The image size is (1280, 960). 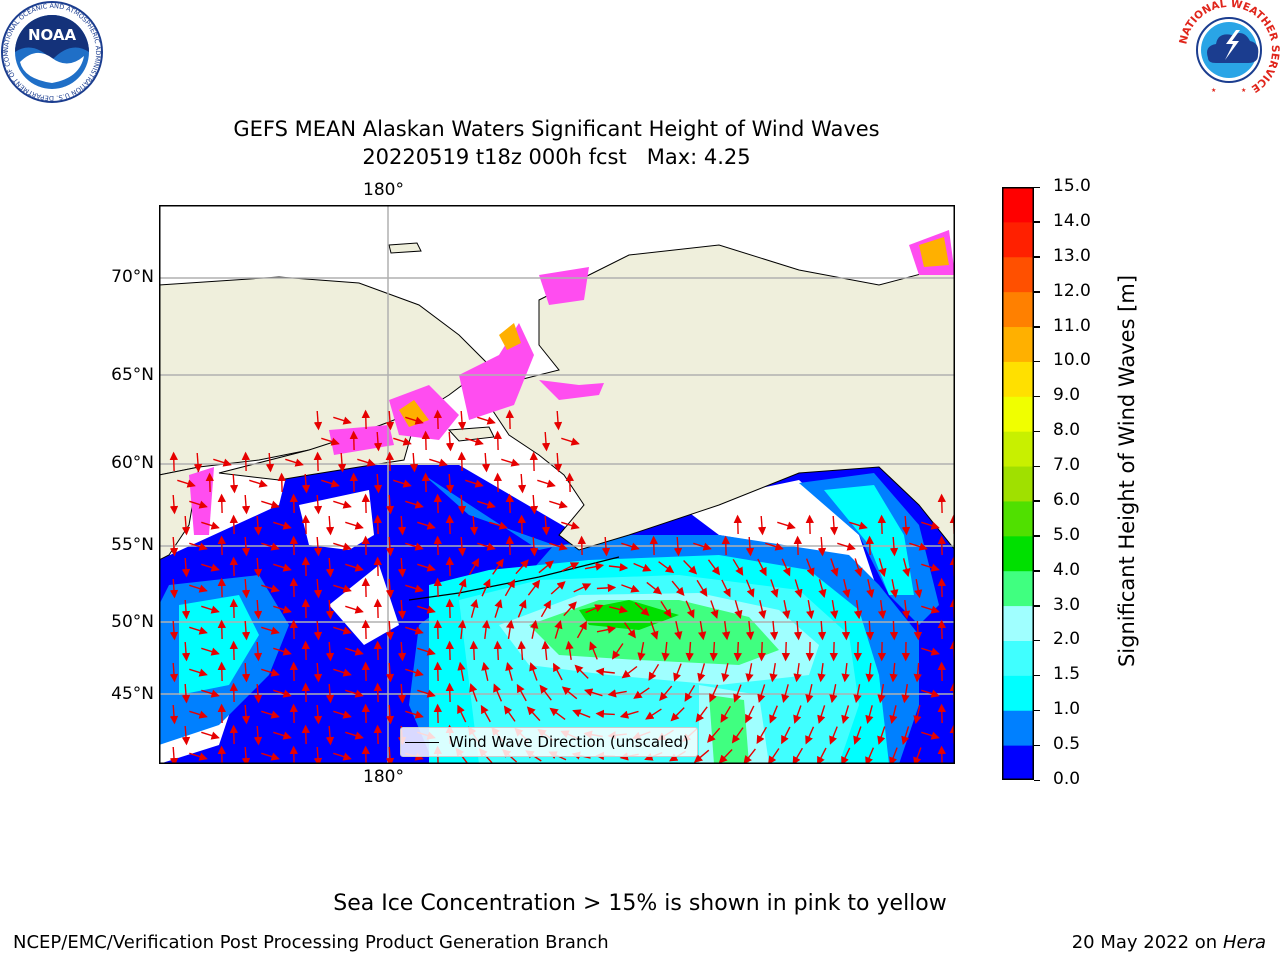 I want to click on colorbar-tick-label: 13.0, so click(x=1072, y=255).